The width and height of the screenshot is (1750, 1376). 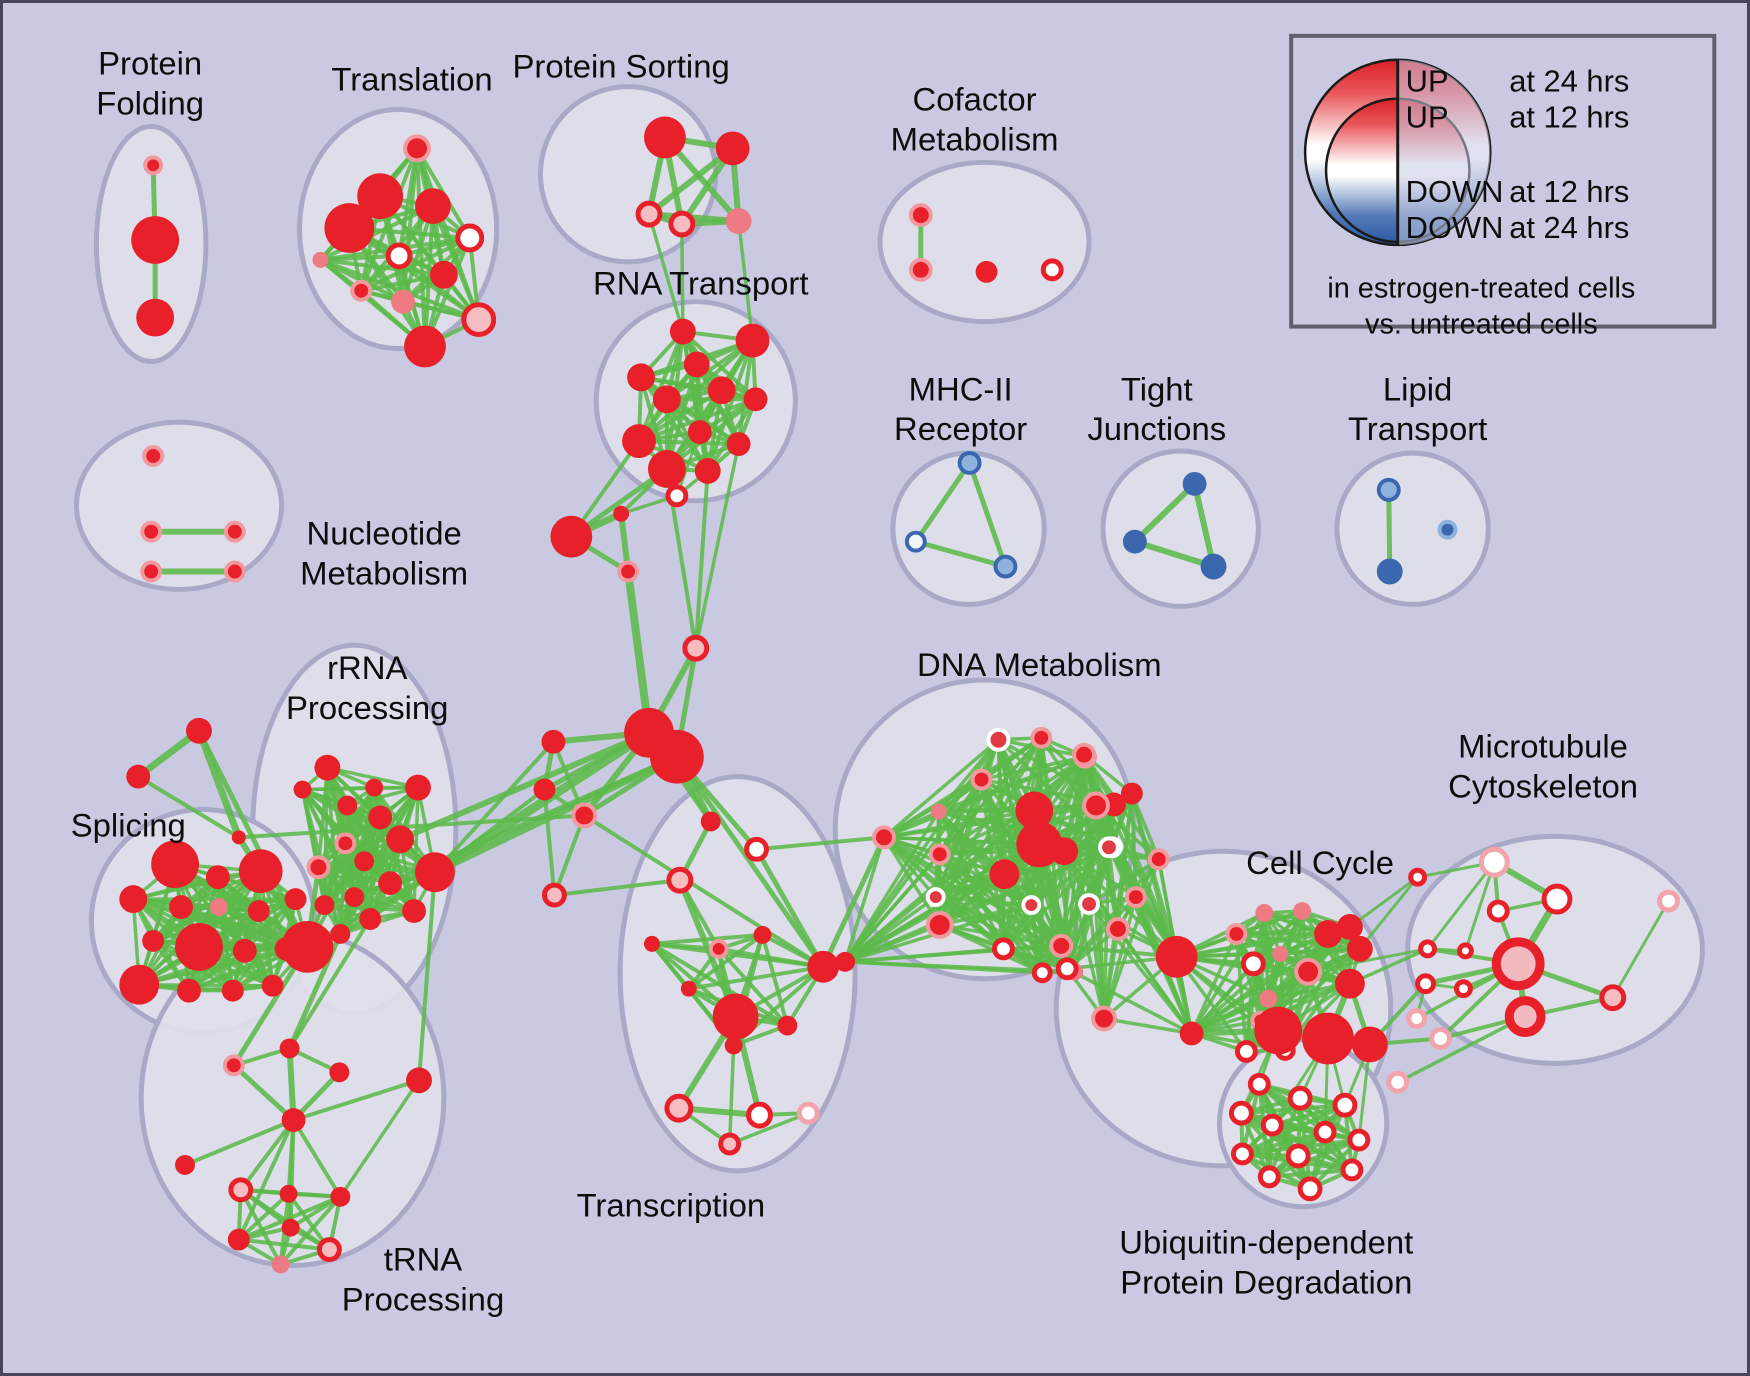 What do you see at coordinates (1455, 227) in the screenshot?
I see `legend-direction-label: DOWN` at bounding box center [1455, 227].